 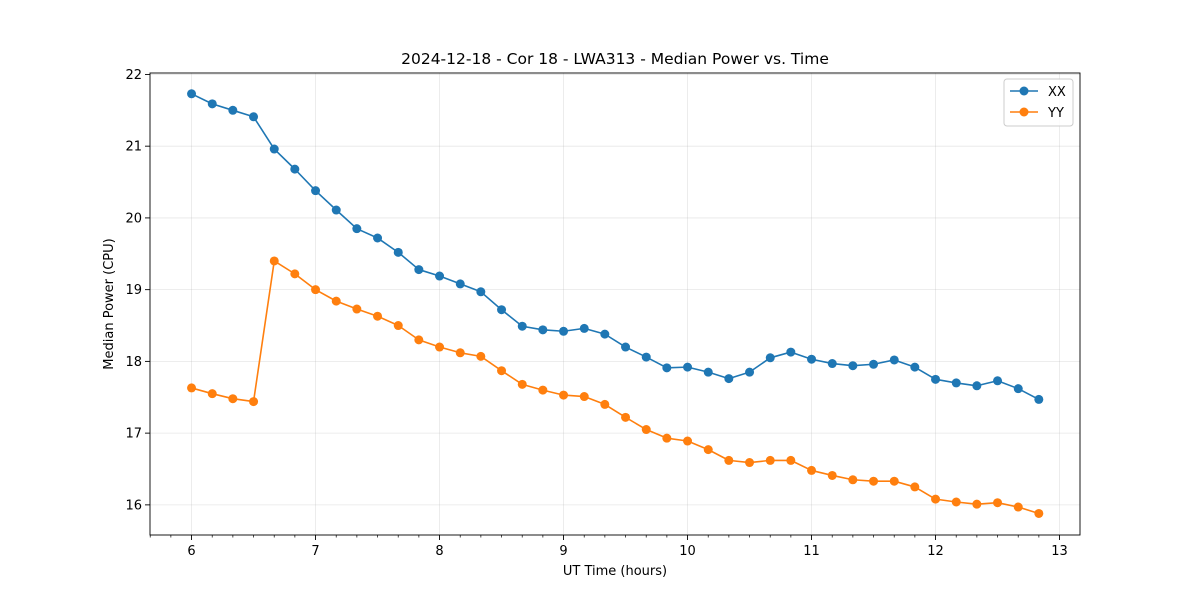 I want to click on legend-entry-yy: YY, so click(x=1037, y=113).